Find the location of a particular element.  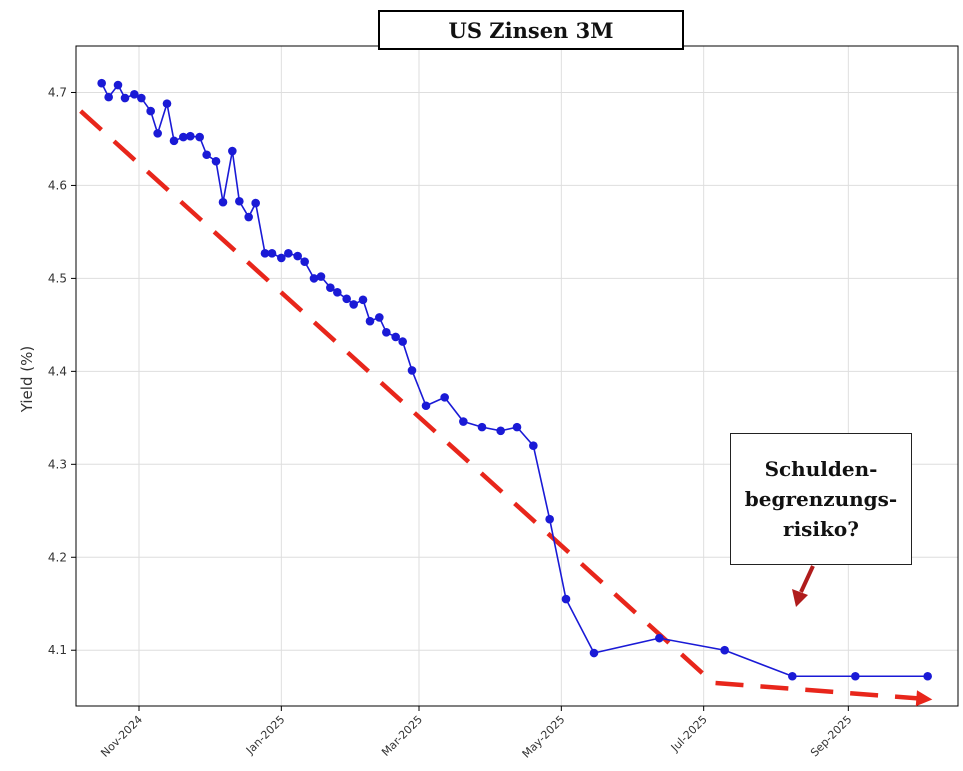

chart-title: US Zinsen 3M is located at coordinates (531, 30).